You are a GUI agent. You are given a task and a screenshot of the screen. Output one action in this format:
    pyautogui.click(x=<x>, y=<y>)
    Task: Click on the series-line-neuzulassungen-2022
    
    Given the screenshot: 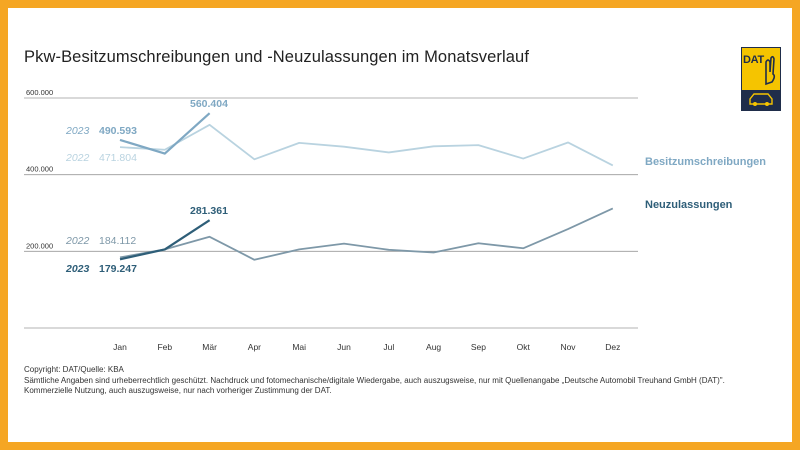 What is the action you would take?
    pyautogui.click(x=366, y=234)
    